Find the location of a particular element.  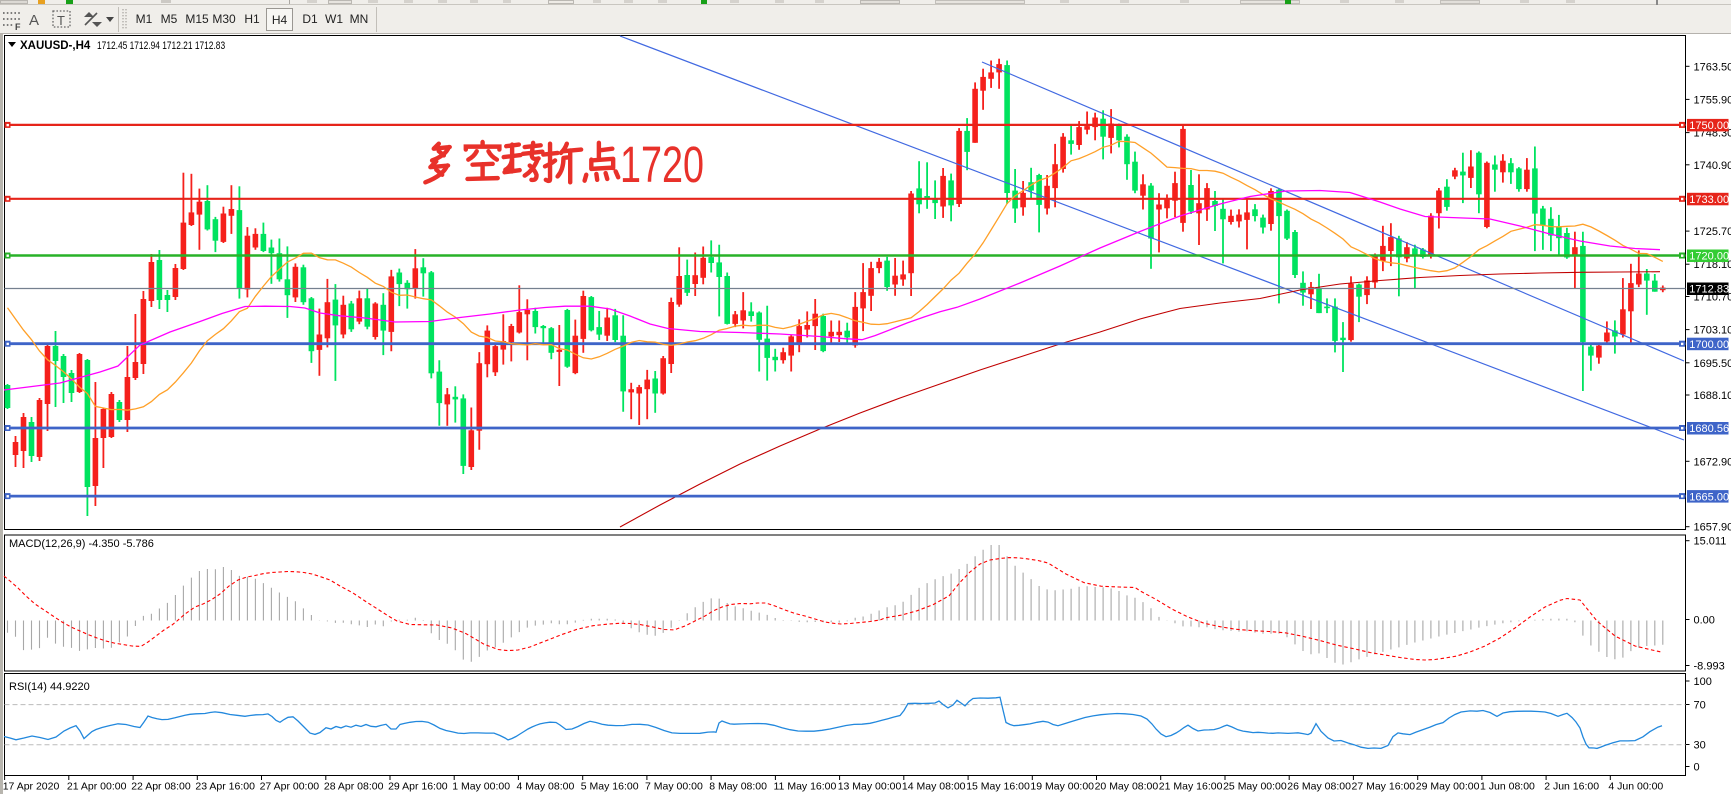

svg-text: 28 Apr 08:00 is located at coordinates (354, 787).